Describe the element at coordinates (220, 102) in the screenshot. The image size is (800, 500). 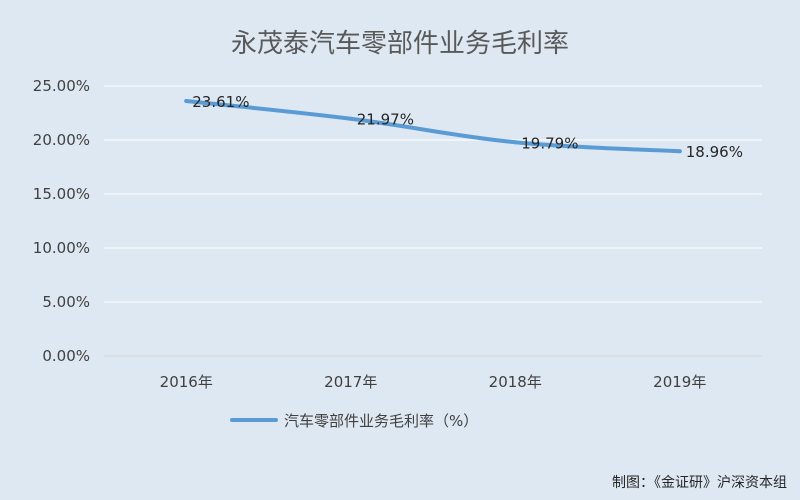
I see `data-label: 23.61%` at that location.